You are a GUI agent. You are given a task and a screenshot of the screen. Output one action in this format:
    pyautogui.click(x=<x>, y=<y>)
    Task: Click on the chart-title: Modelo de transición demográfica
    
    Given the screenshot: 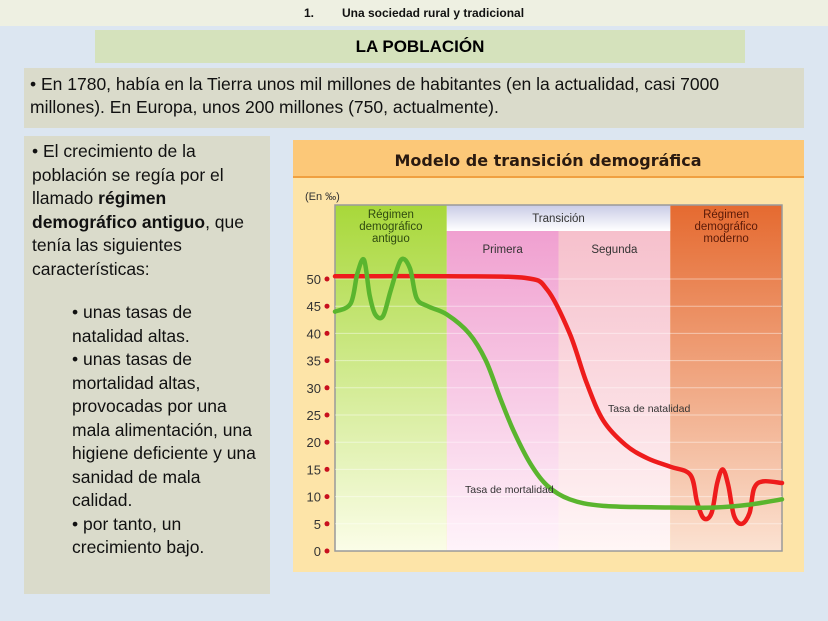 What is the action you would take?
    pyautogui.click(x=547, y=160)
    